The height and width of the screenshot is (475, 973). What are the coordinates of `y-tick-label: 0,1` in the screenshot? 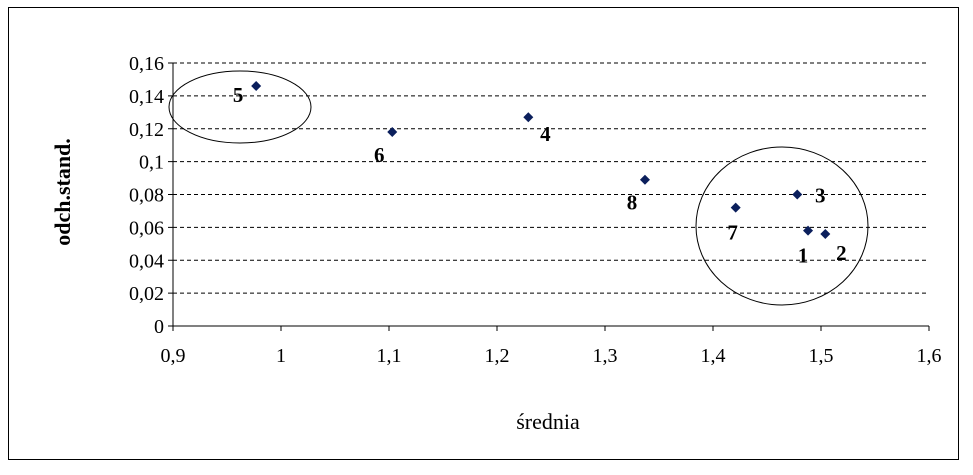 It's located at (151, 163).